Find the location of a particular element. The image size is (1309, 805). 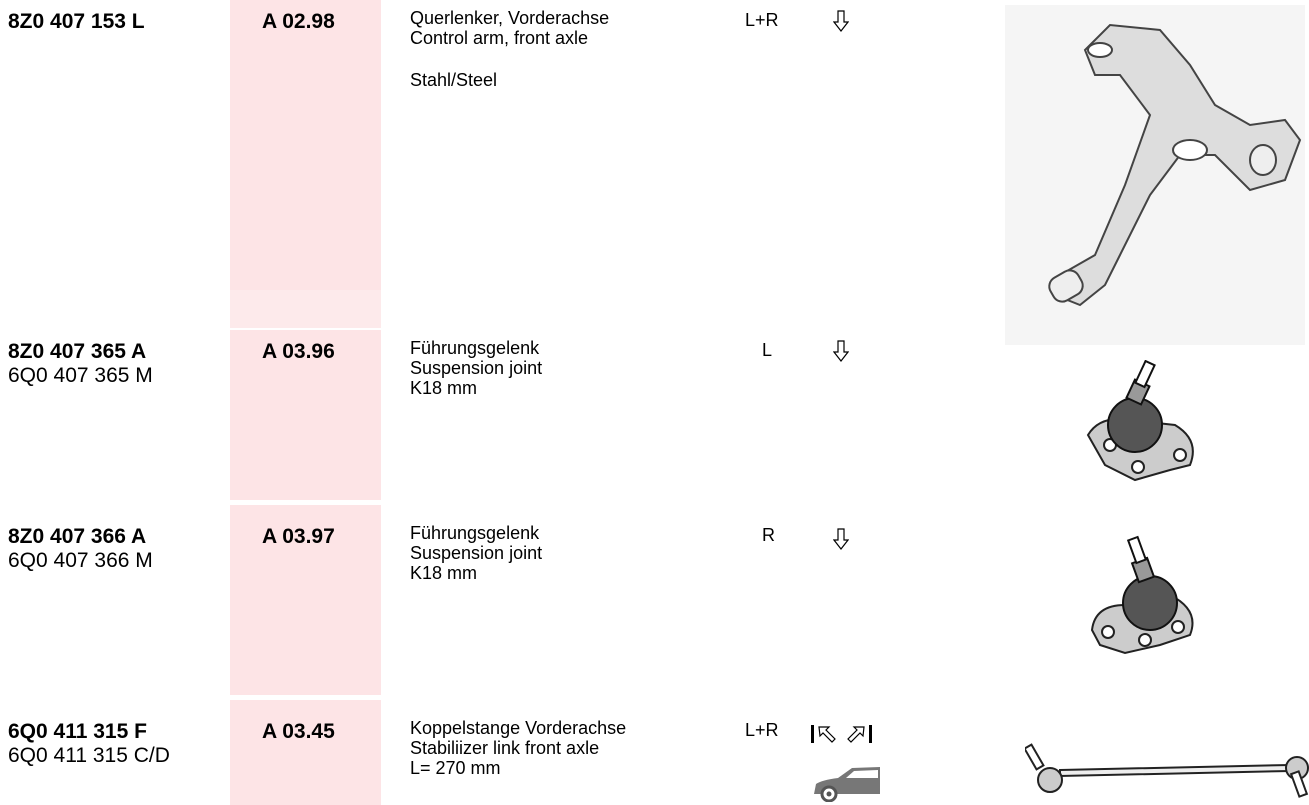

outward-arrows-icon is located at coordinates (841, 734).